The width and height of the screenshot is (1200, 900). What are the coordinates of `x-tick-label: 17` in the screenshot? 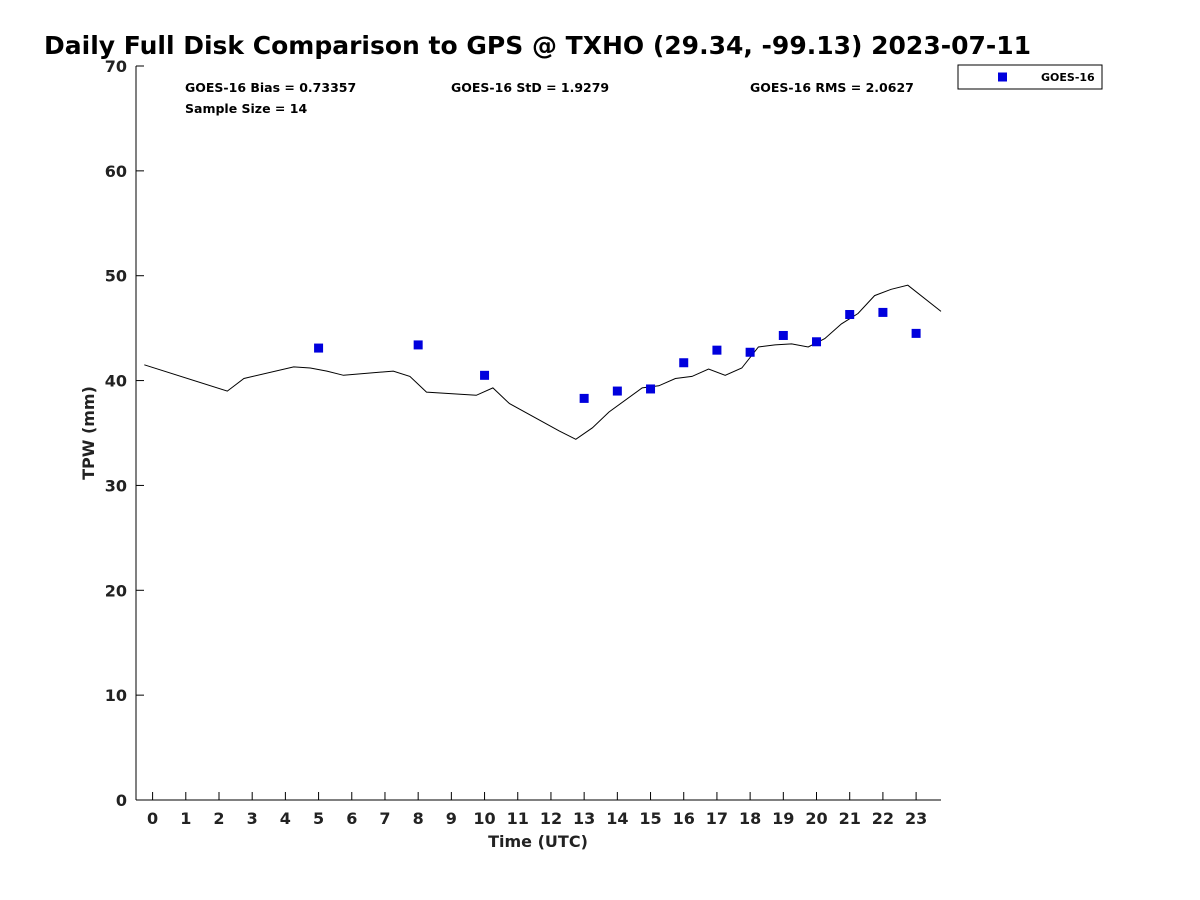 It's located at (717, 818).